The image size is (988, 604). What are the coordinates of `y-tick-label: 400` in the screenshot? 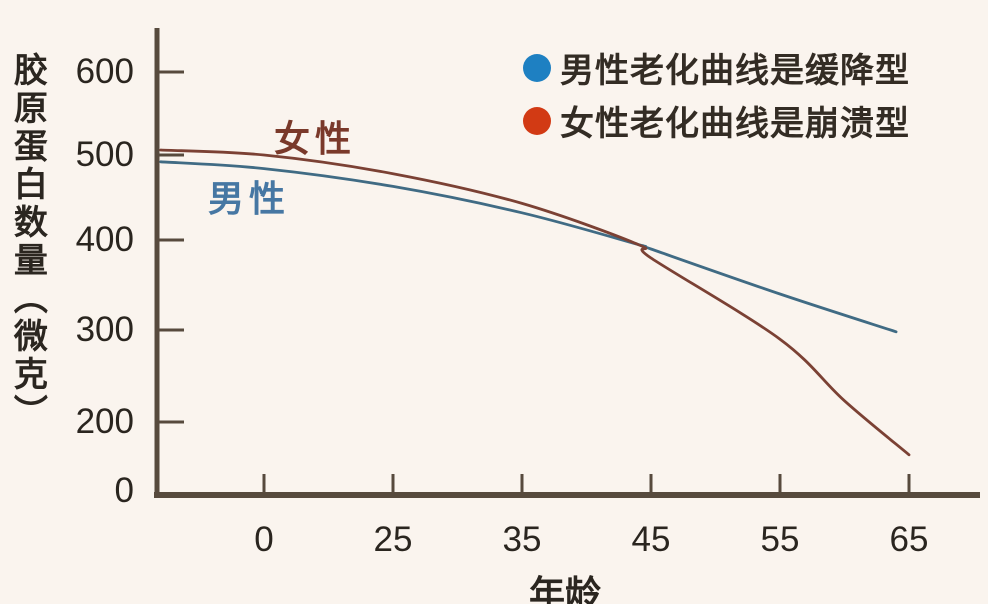 It's located at (104, 239).